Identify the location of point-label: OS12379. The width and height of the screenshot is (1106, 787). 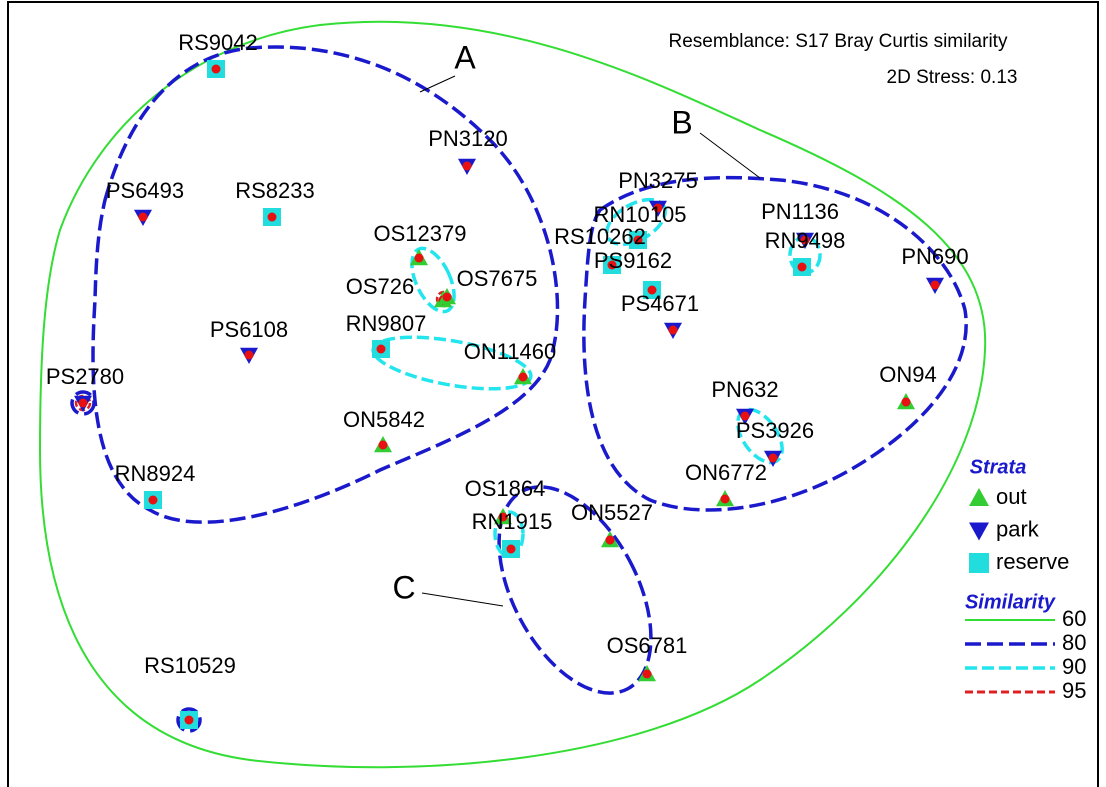
(420, 233).